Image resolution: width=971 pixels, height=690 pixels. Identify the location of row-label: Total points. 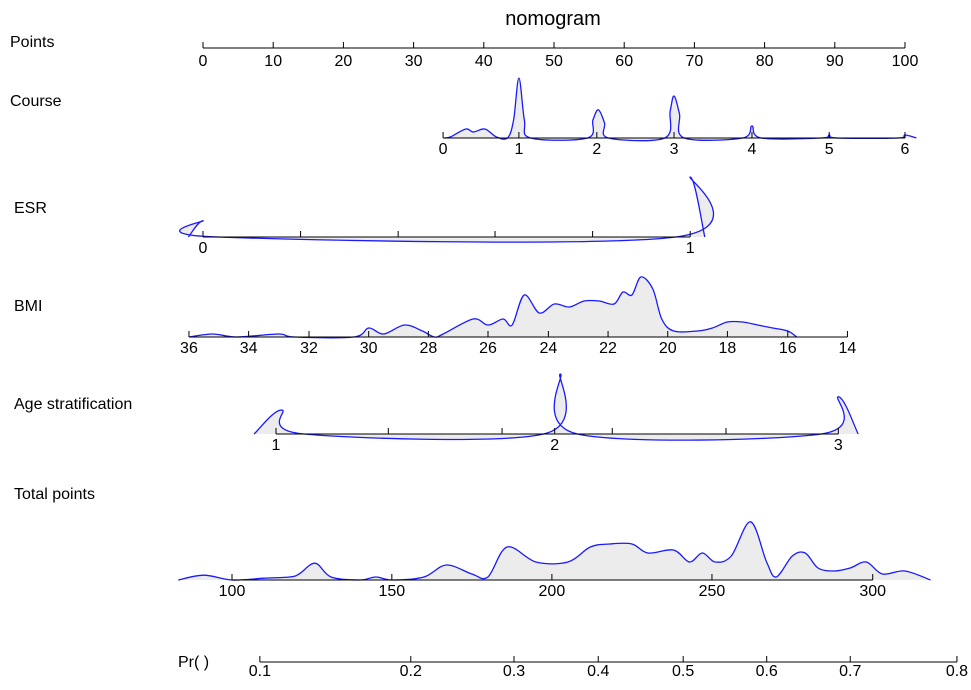
(54, 494).